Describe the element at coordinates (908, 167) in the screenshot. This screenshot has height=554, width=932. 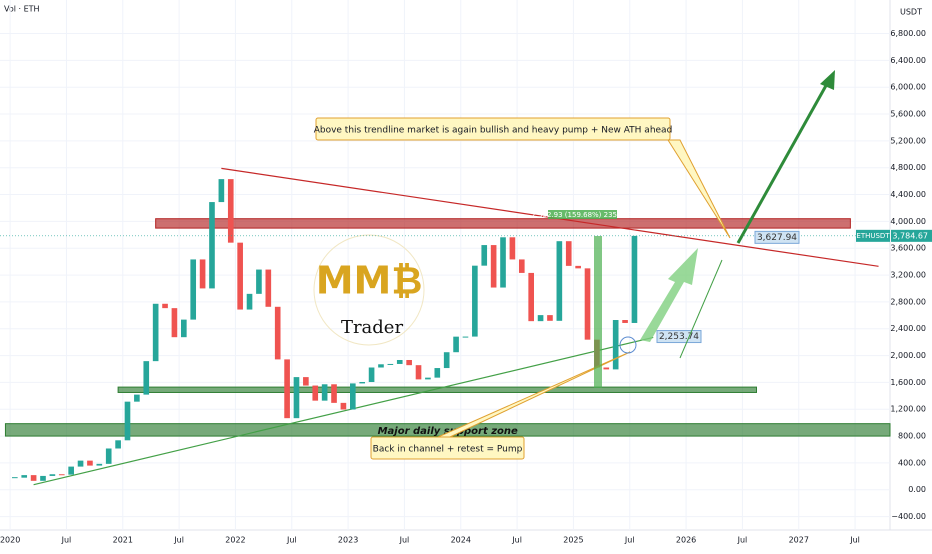
I see `y-tick-label: 4,800.00` at that location.